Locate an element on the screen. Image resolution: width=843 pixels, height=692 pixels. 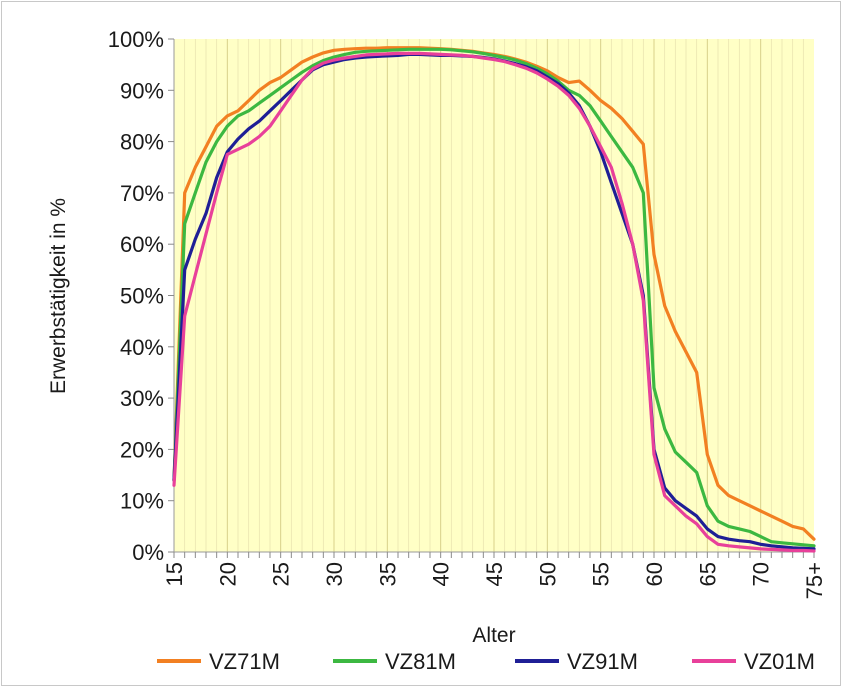
x-tick-label: 60 is located at coordinates (654, 574).